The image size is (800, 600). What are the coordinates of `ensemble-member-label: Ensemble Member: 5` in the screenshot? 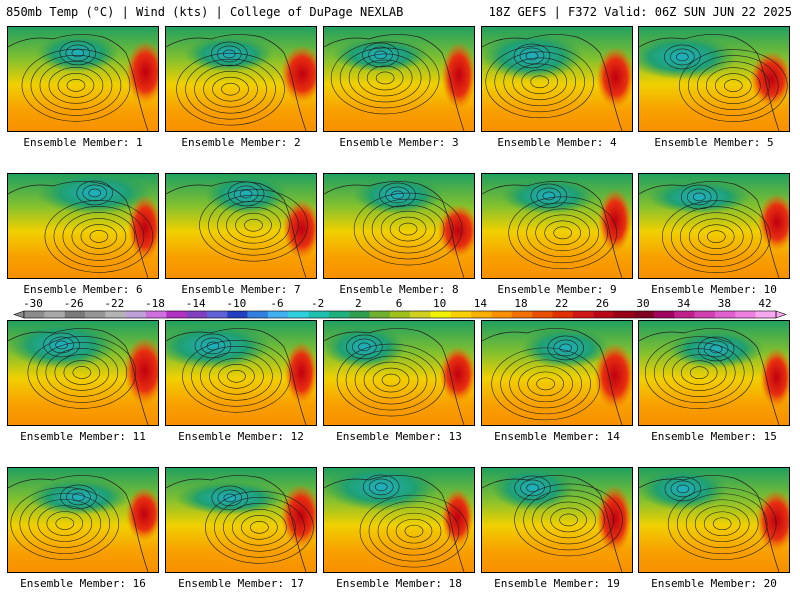 It's located at (714, 142).